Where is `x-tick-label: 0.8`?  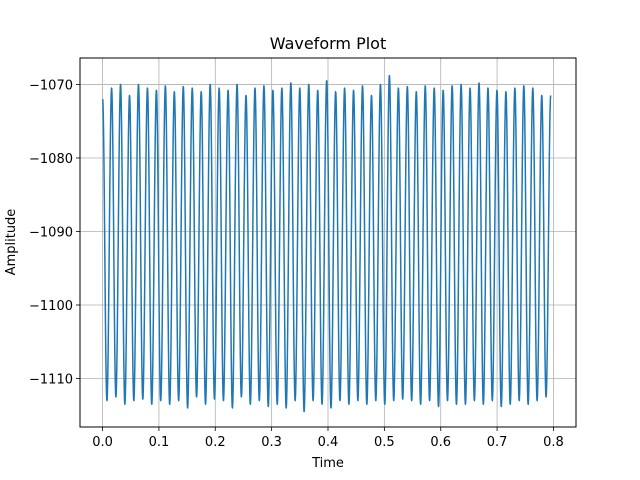 x-tick-label: 0.8 is located at coordinates (553, 442).